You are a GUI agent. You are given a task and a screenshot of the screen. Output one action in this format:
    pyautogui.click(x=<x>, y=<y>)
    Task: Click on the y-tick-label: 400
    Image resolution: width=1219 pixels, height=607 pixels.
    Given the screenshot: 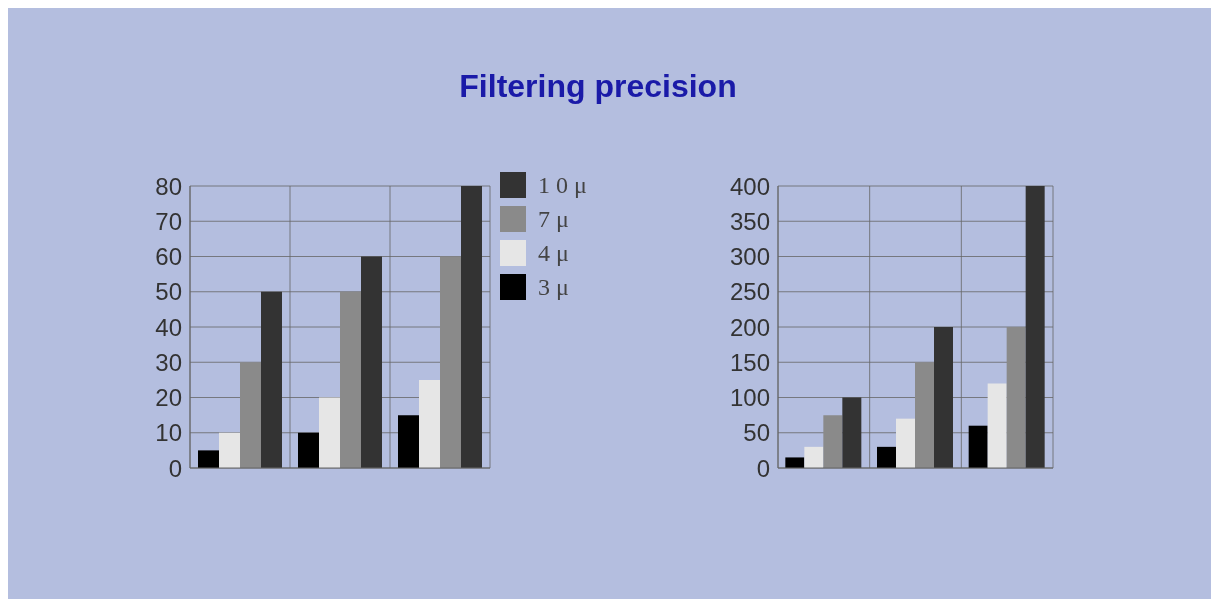 What is the action you would take?
    pyautogui.click(x=749, y=186)
    